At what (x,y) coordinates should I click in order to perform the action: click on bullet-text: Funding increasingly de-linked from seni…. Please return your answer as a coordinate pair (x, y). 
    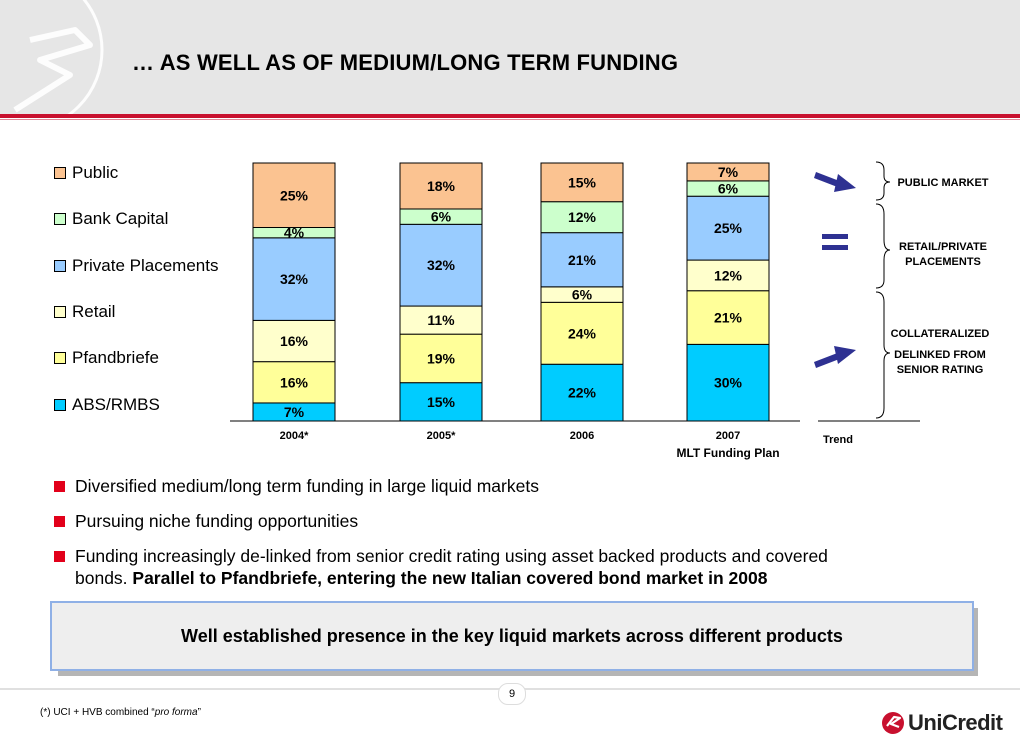
    Looking at the image, I should click on (451, 567).